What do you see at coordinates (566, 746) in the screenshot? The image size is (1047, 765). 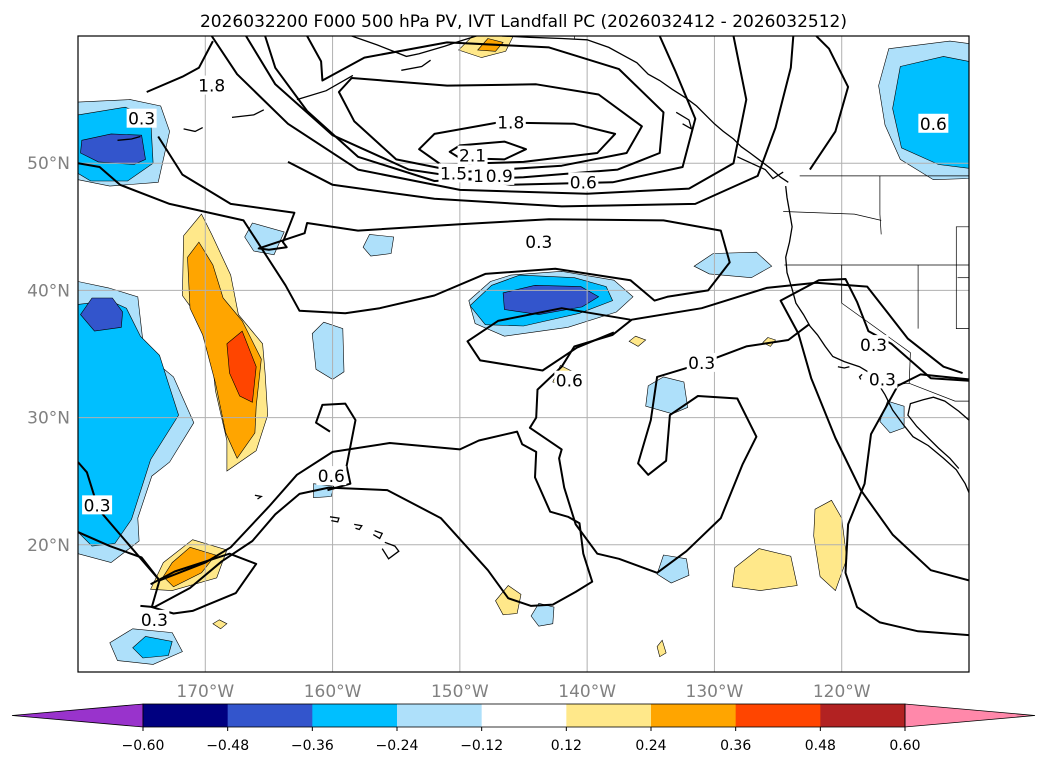 I see `colorbar-tick-label-5: 0.12` at bounding box center [566, 746].